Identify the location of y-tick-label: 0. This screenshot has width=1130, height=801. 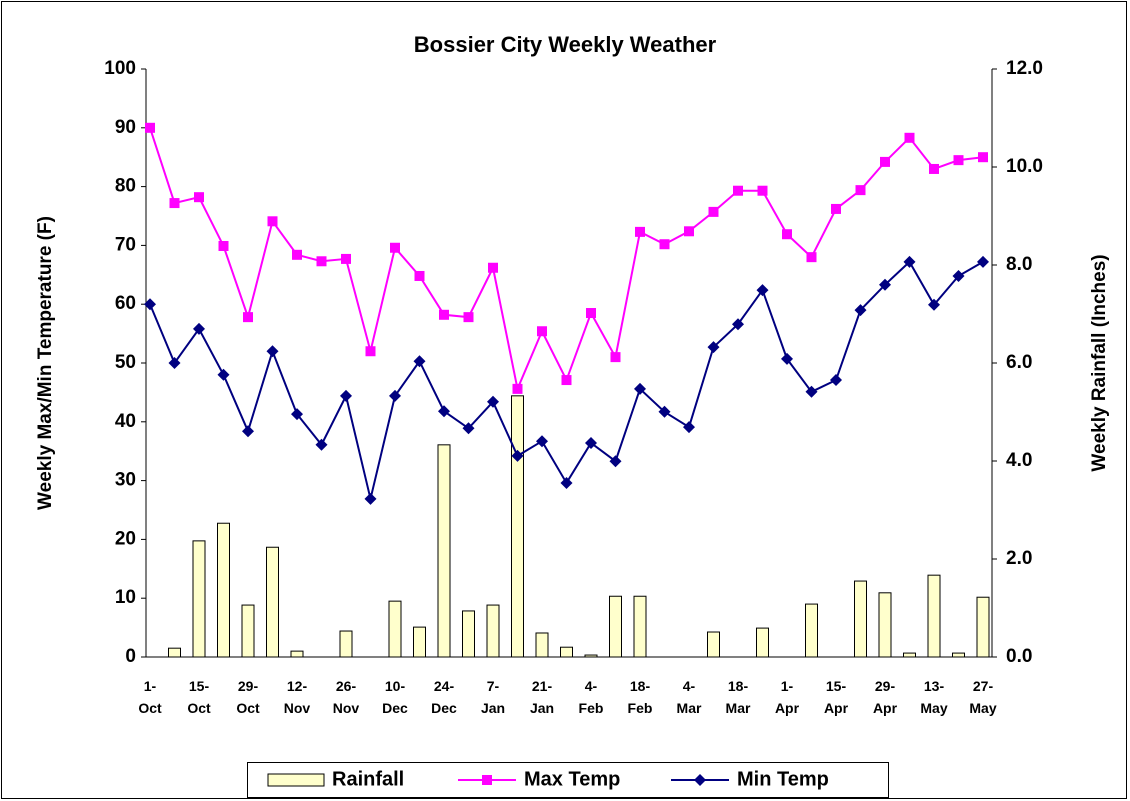
(130, 656).